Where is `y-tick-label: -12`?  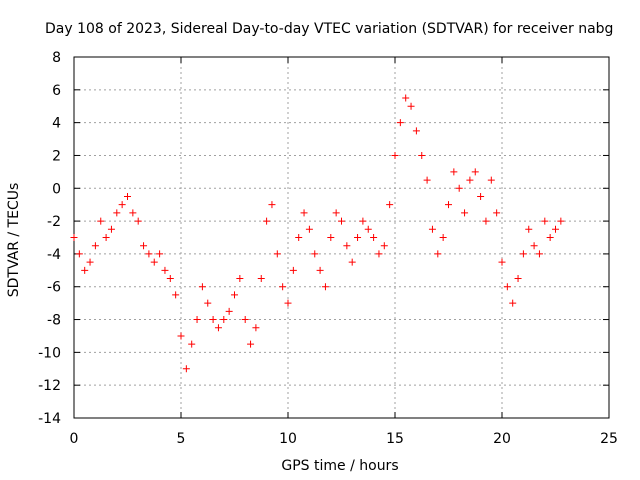 y-tick-label: -12 is located at coordinates (49, 386).